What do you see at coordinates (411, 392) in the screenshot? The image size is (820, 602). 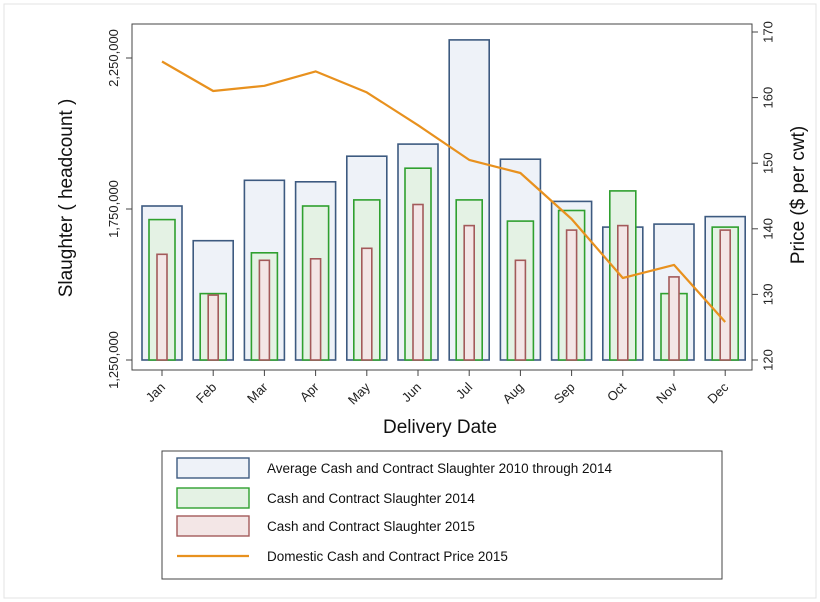 I see `x-tick-label-jun: Jun` at bounding box center [411, 392].